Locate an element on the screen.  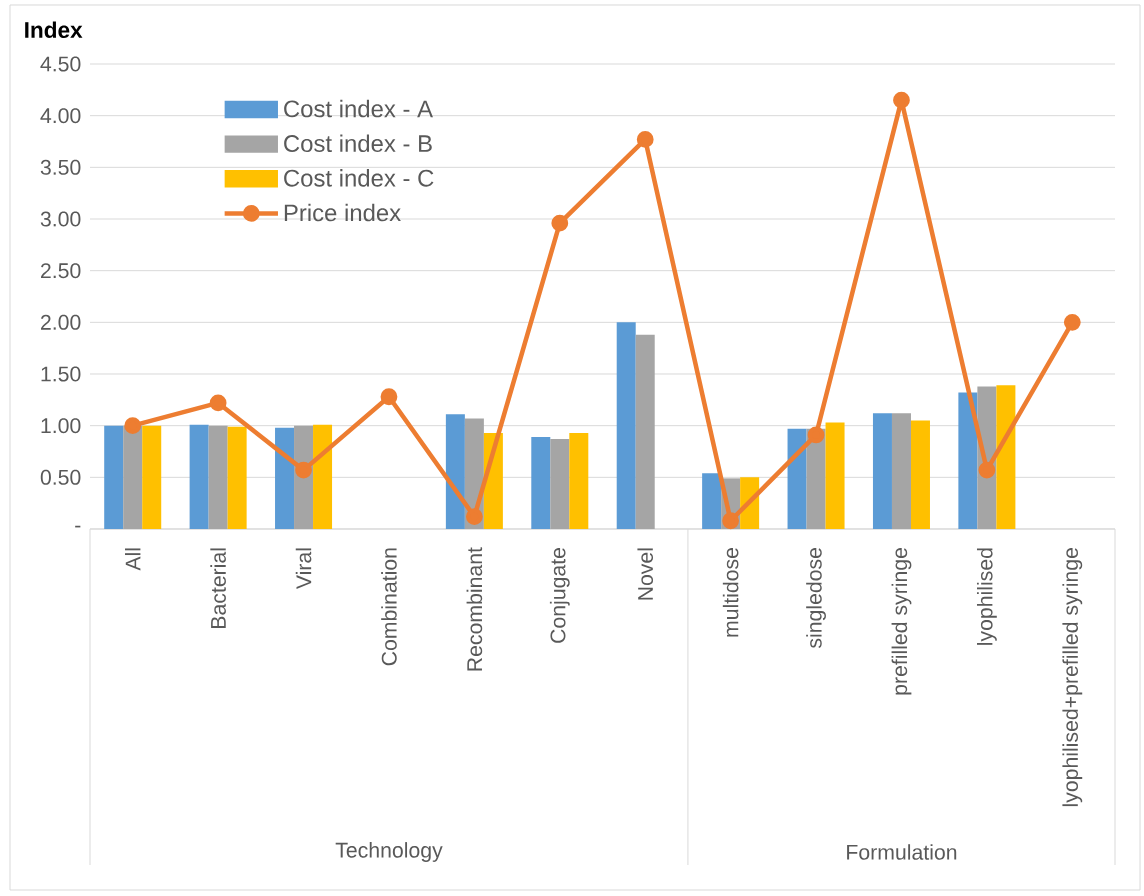
text: Technology is located at coordinates (389, 852).